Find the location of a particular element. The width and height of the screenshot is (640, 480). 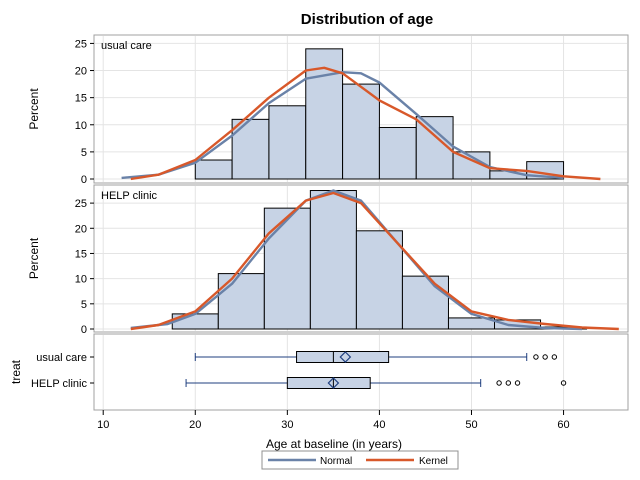

legend: Normal Kernel is located at coordinates (360, 460).